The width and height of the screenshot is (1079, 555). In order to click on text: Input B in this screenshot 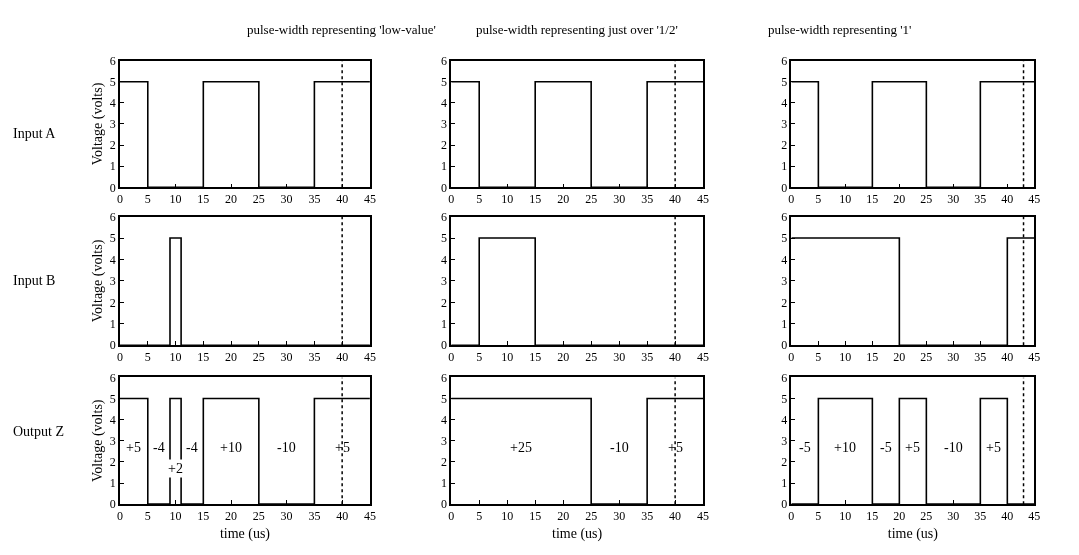, I will do `click(34, 280)`.